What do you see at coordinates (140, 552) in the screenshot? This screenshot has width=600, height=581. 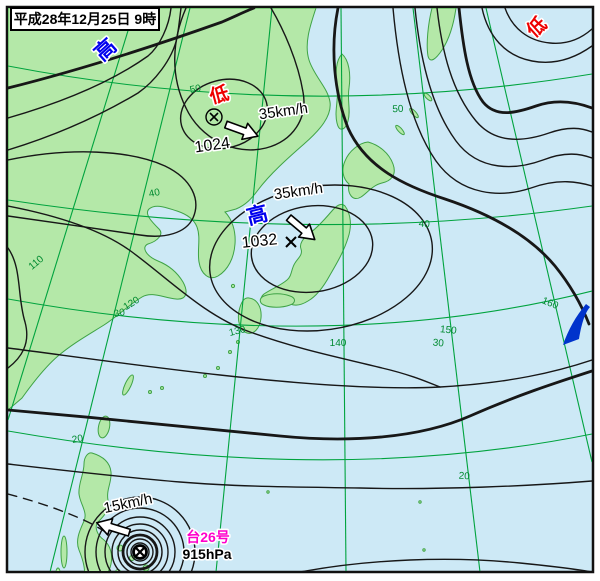 I see `typhoon-center-symbol` at bounding box center [140, 552].